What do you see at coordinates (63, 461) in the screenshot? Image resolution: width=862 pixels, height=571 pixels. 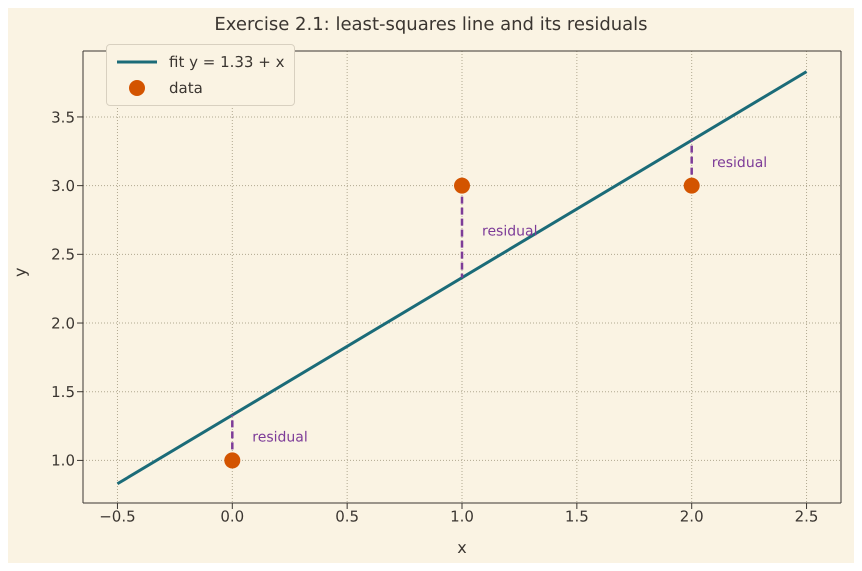 I see `y-tick-label: 1.0` at bounding box center [63, 461].